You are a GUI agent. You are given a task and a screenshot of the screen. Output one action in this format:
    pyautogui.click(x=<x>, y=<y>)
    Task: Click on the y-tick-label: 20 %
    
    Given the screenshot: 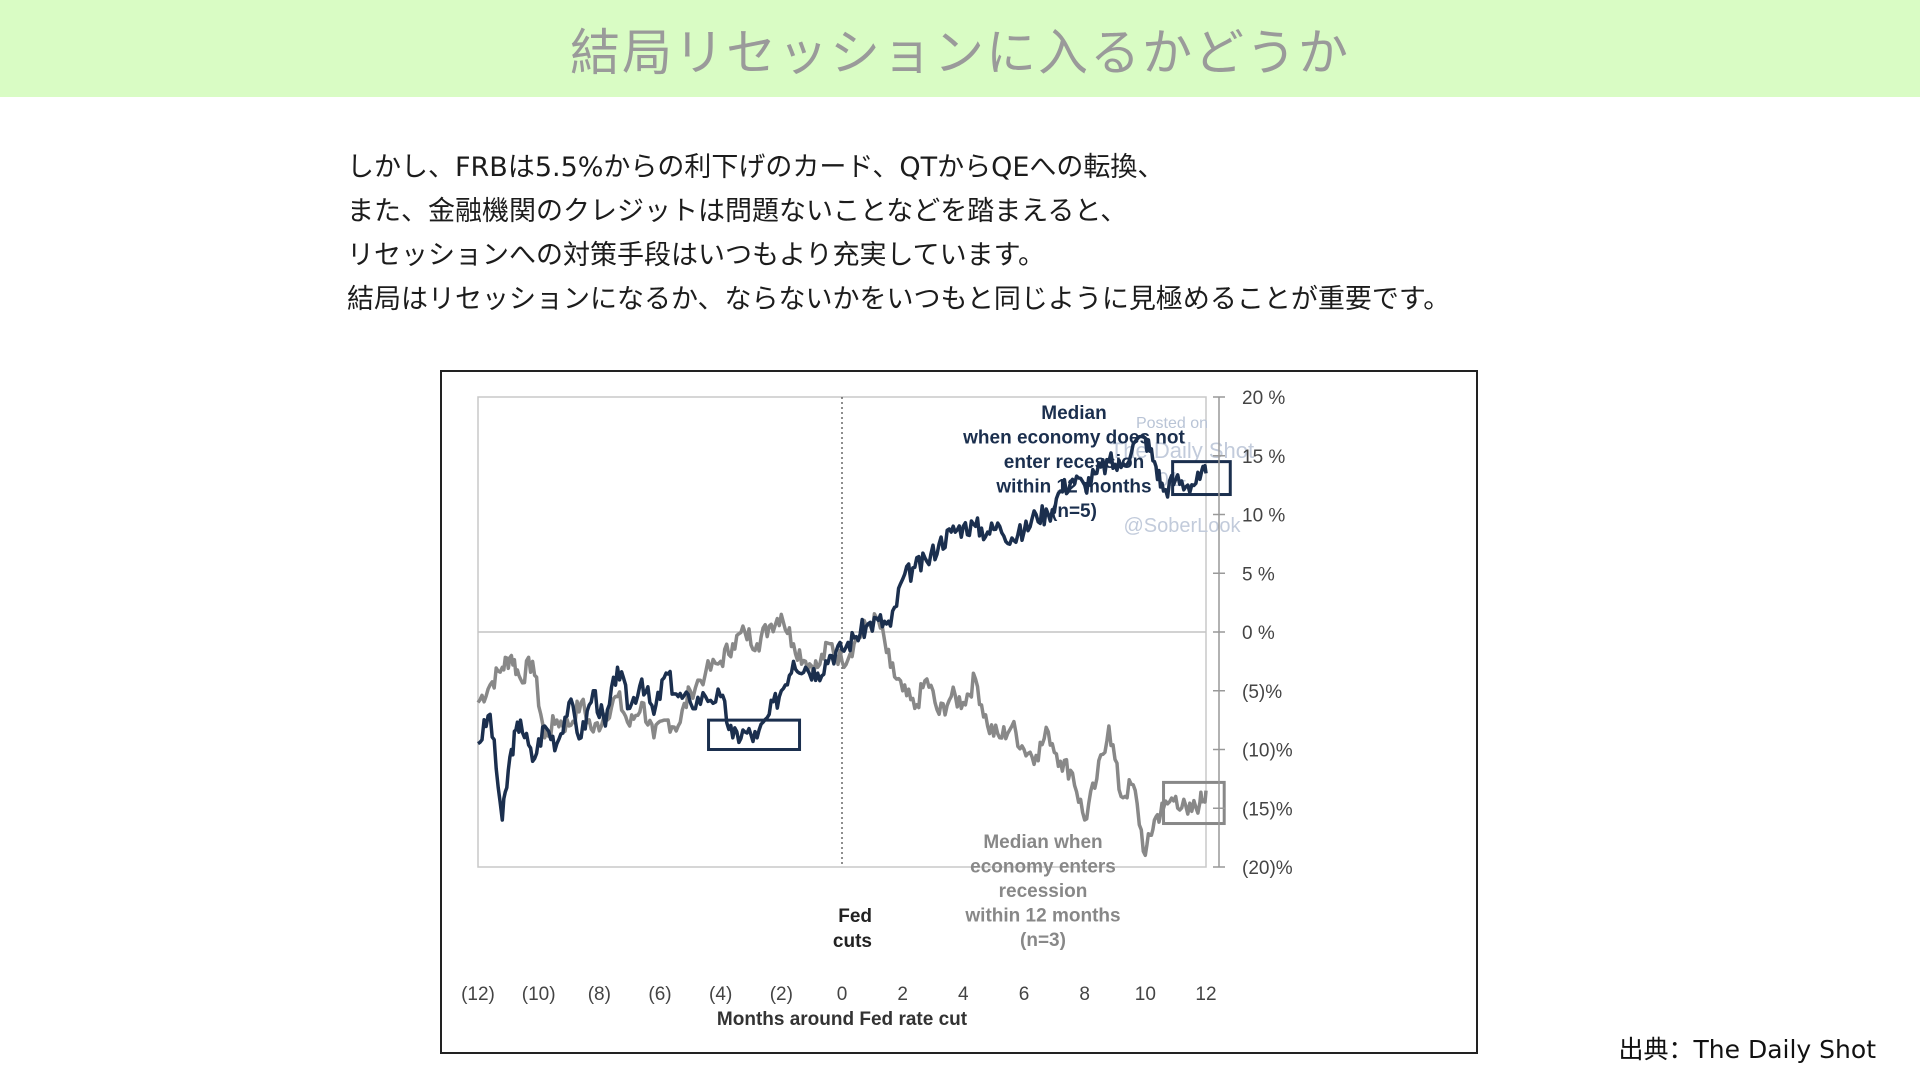 What is the action you would take?
    pyautogui.click(x=1263, y=398)
    